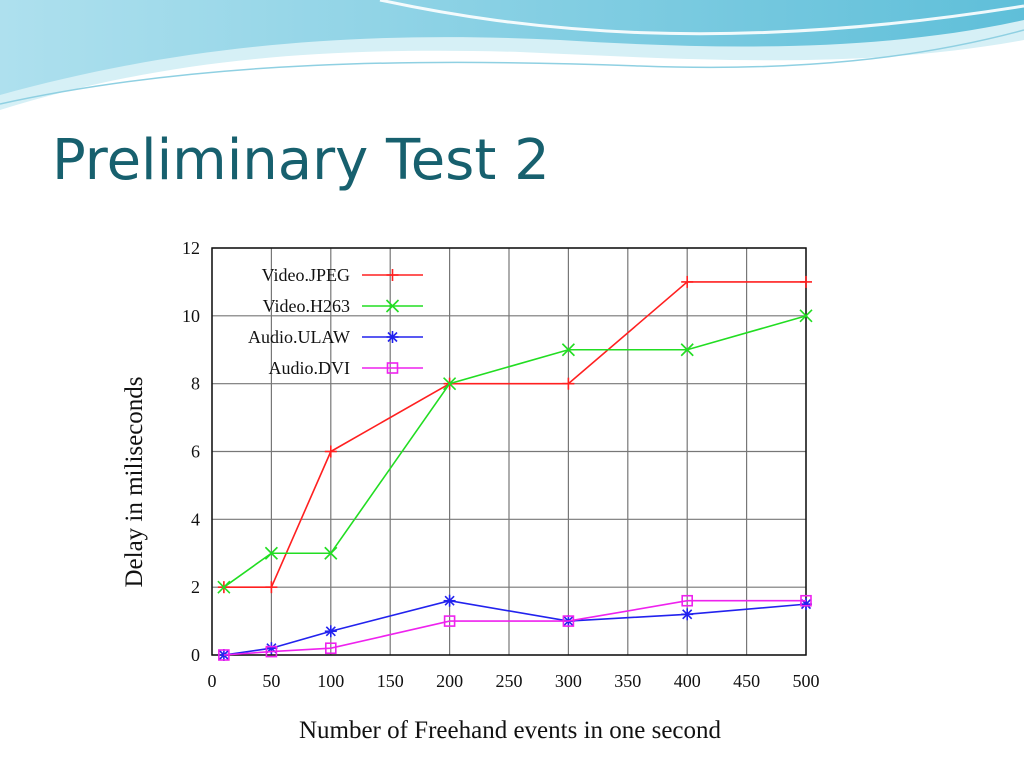 This screenshot has height=768, width=1024. What do you see at coordinates (627, 681) in the screenshot?
I see `x-tick-label: 350` at bounding box center [627, 681].